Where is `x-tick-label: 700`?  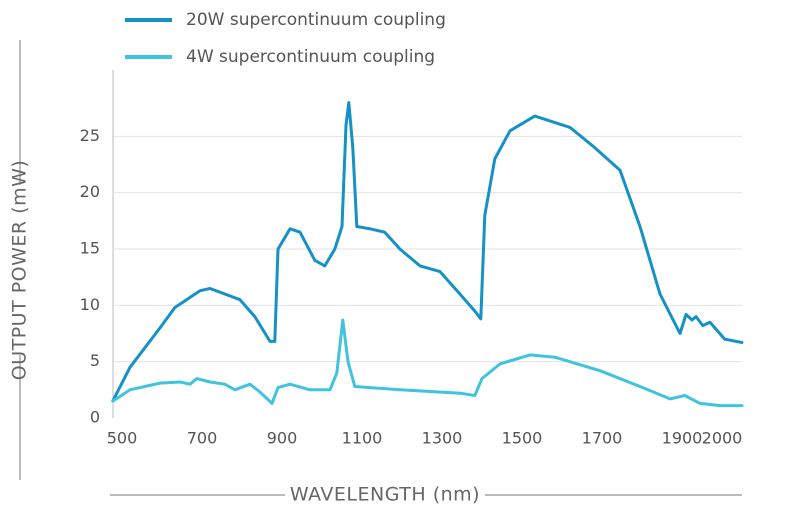
x-tick-label: 700 is located at coordinates (202, 438).